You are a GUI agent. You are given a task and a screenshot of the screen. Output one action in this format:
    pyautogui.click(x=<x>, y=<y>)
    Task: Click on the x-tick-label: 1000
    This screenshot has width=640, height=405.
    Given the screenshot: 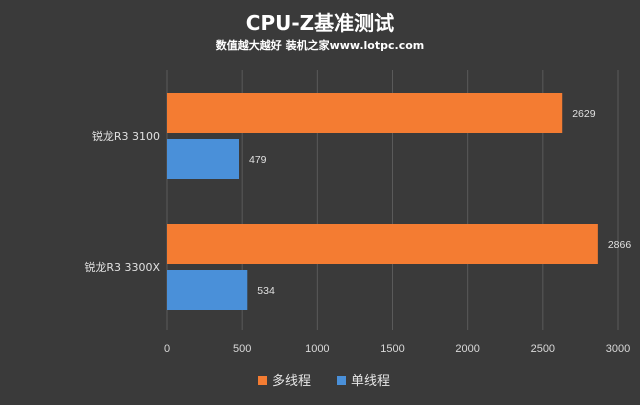 What is the action you would take?
    pyautogui.click(x=317, y=349)
    